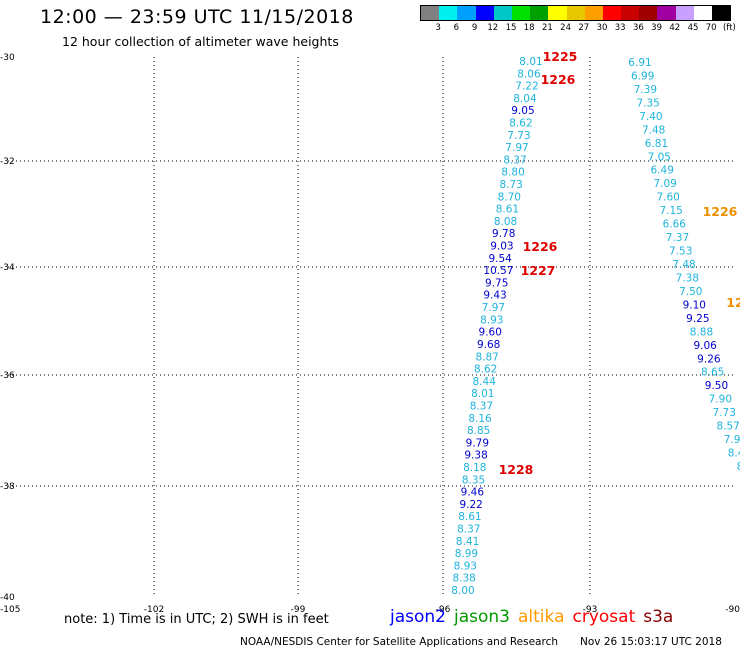  I want to click on wave-height-label: 8.65, so click(712, 373).